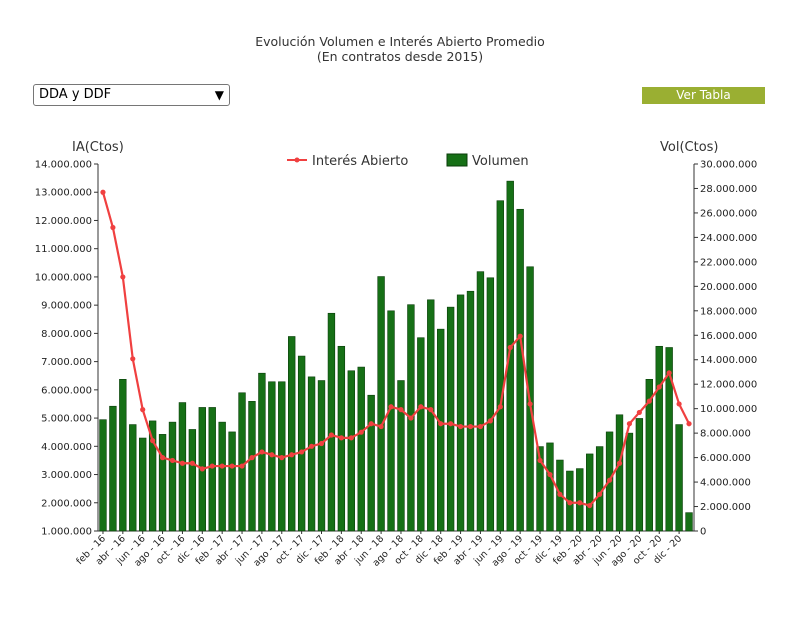  I want to click on right-tick-label: 14.000.000, so click(728, 360).